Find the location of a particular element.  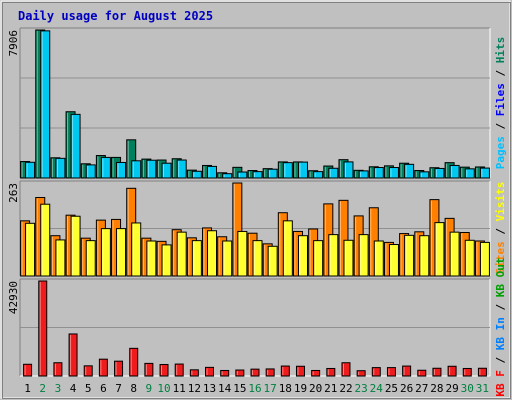

y-max-label: 7906 is located at coordinates (13, 43).